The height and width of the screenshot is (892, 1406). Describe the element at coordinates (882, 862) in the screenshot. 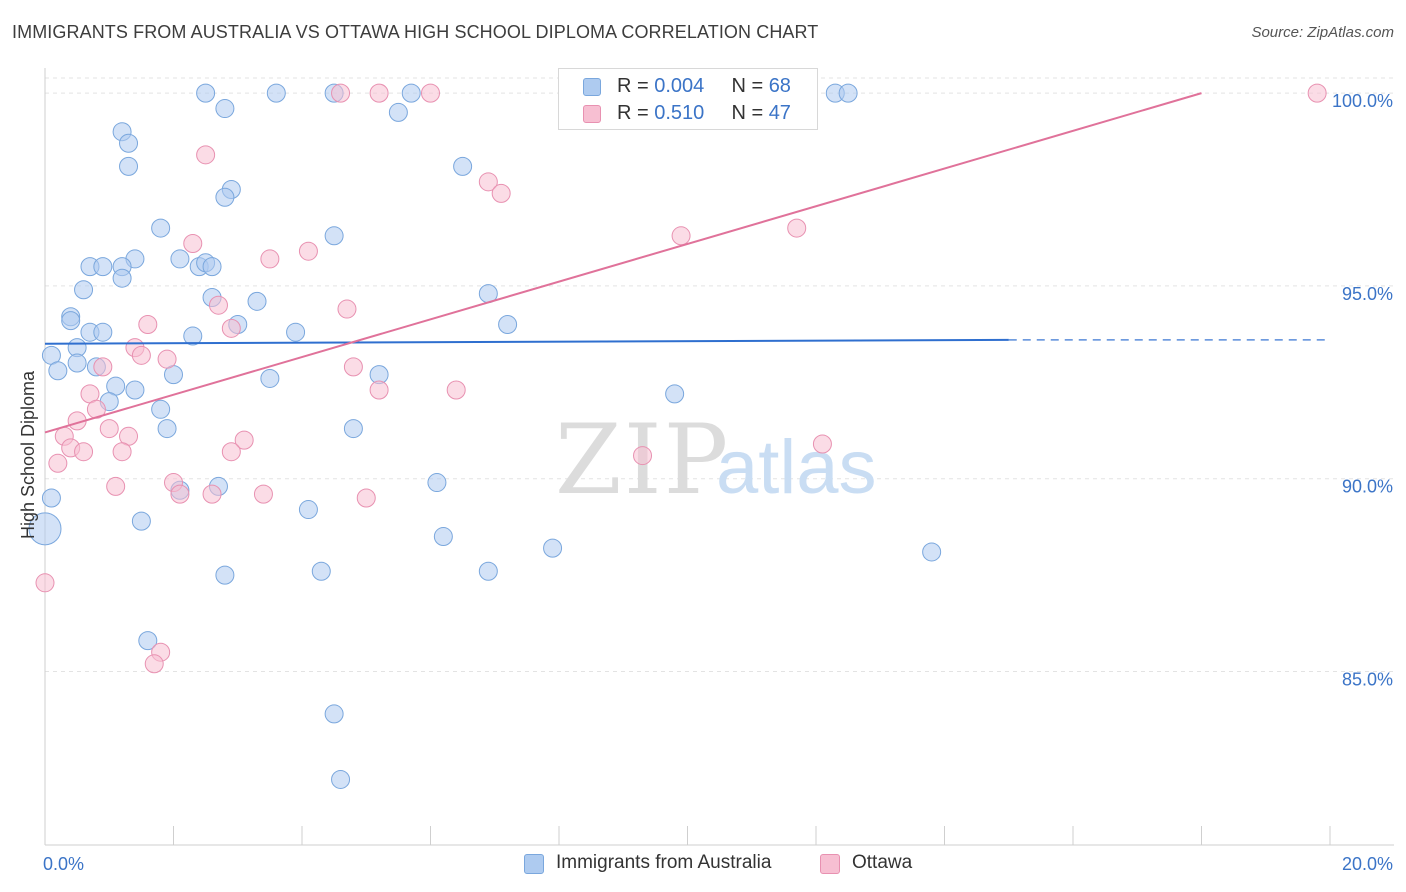

I see `legend-label: Ottawa` at that location.